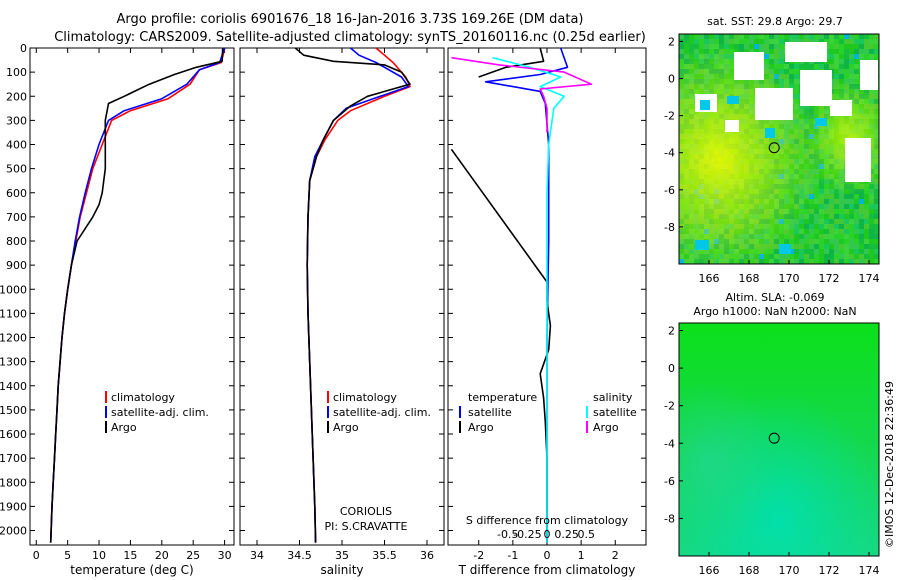  I want to click on depth-tick-label: 400, so click(16, 145).